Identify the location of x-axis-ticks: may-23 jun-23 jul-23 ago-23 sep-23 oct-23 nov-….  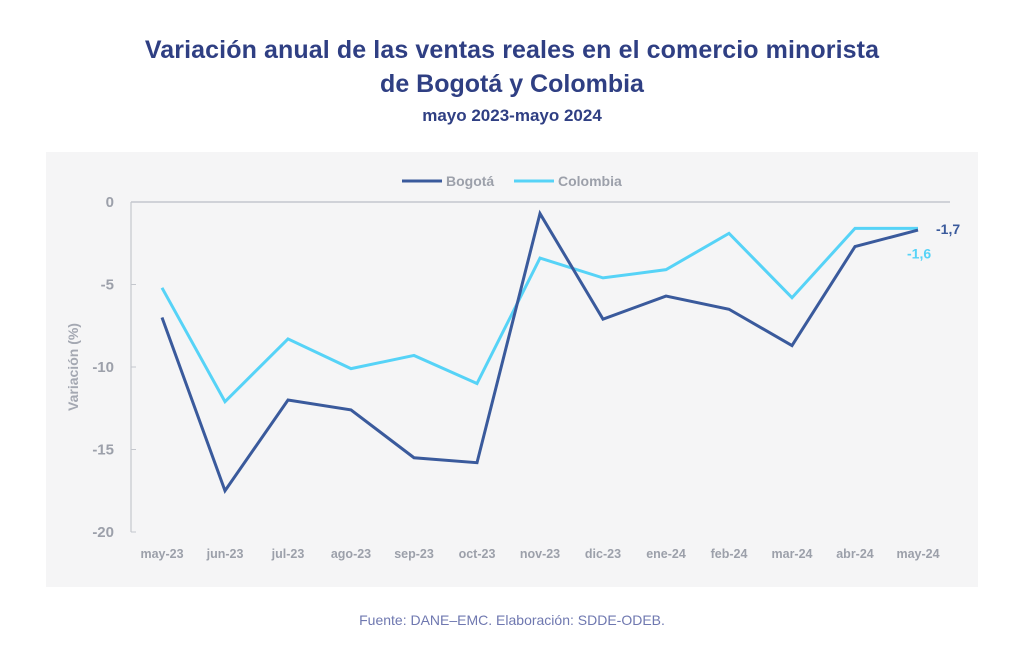
(539, 554).